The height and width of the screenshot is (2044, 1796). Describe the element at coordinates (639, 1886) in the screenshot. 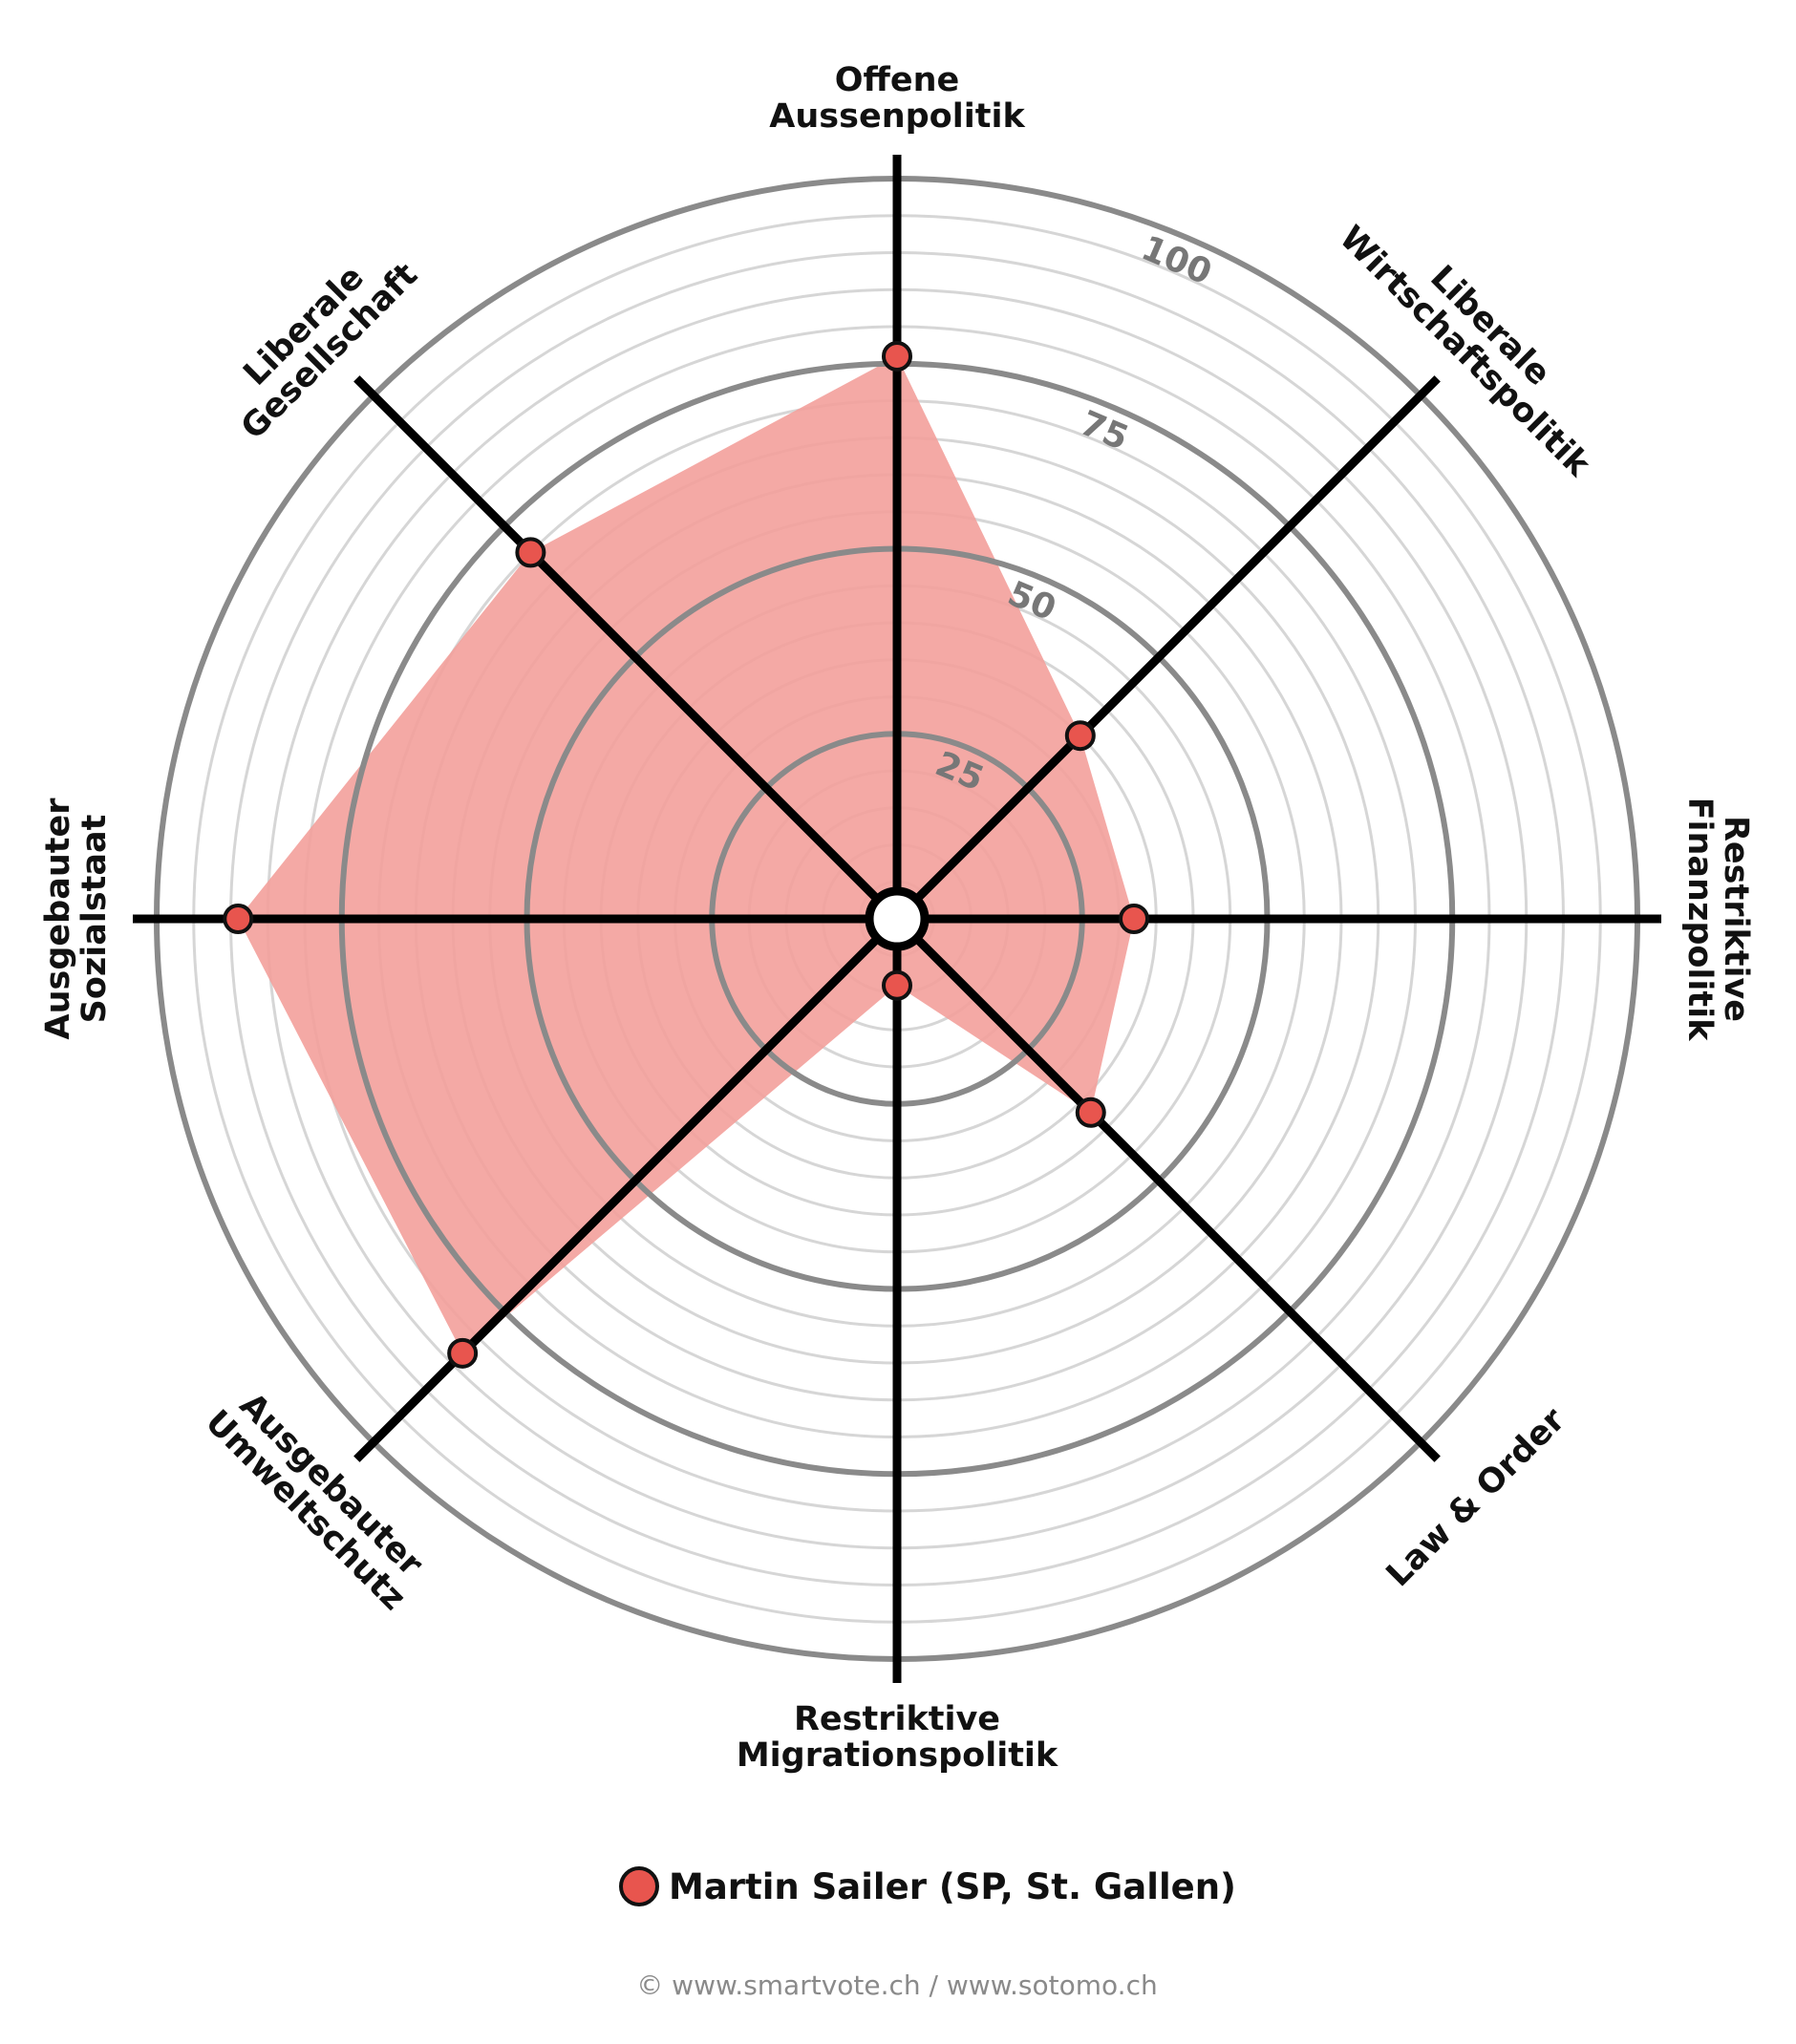

I see `legend-swatch-marker` at that location.